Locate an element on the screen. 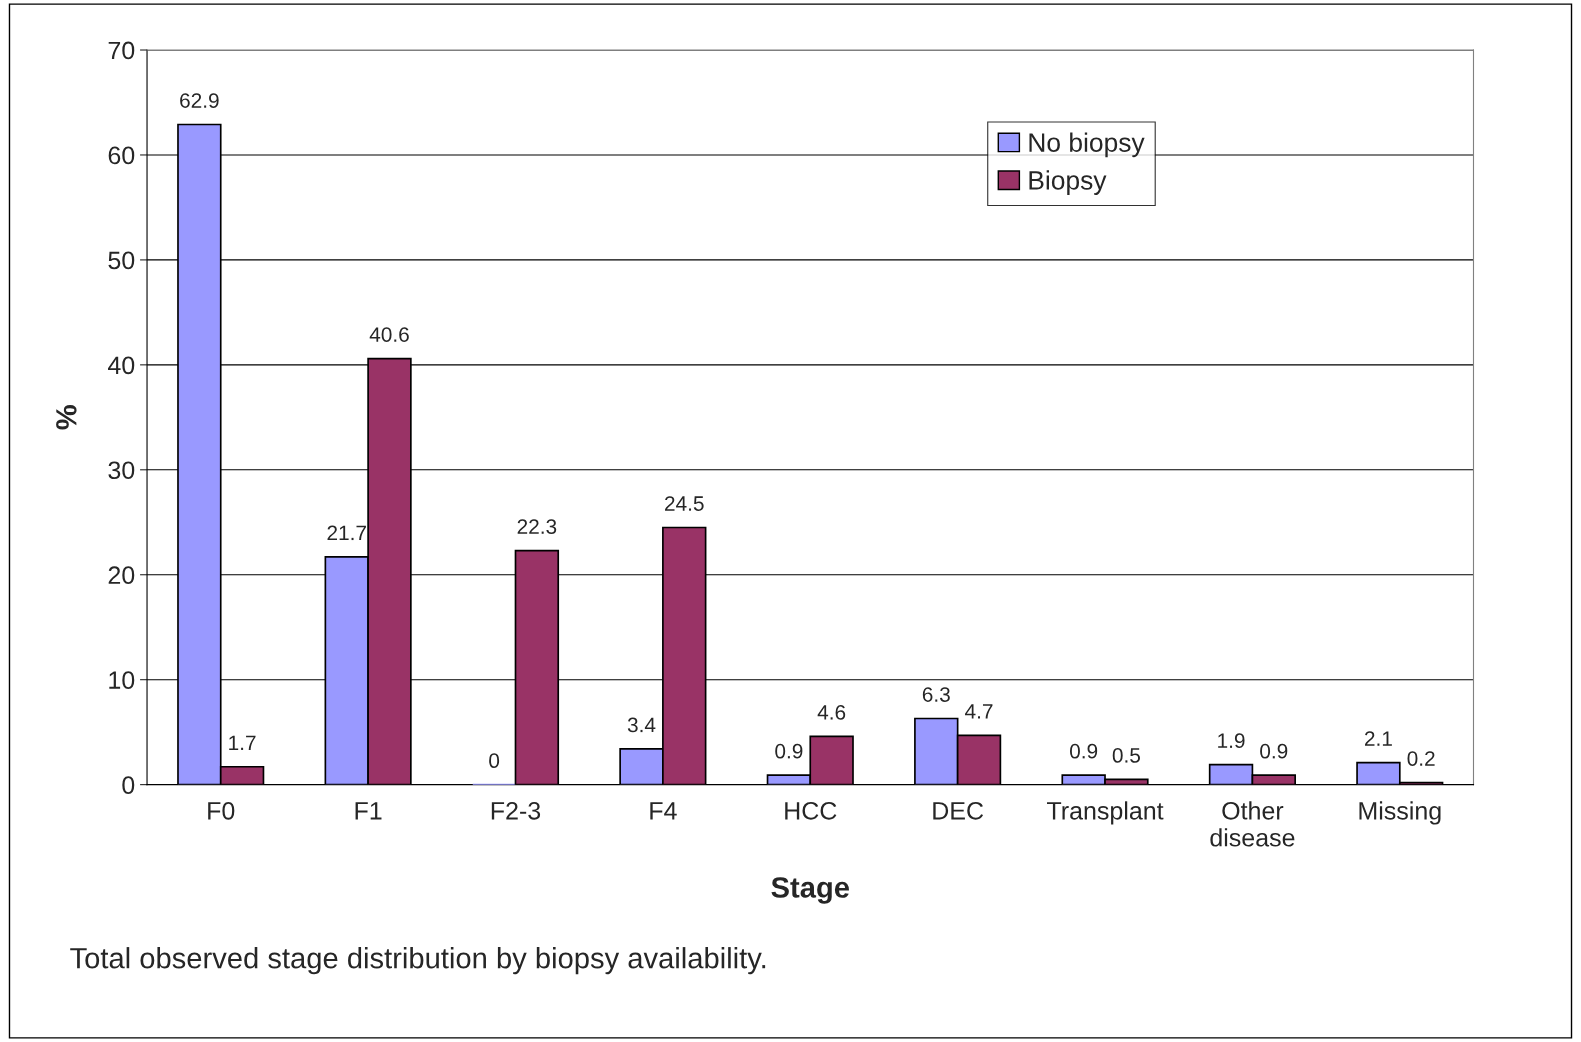 The height and width of the screenshot is (1042, 1581). x-tick-label: HCC is located at coordinates (811, 810).